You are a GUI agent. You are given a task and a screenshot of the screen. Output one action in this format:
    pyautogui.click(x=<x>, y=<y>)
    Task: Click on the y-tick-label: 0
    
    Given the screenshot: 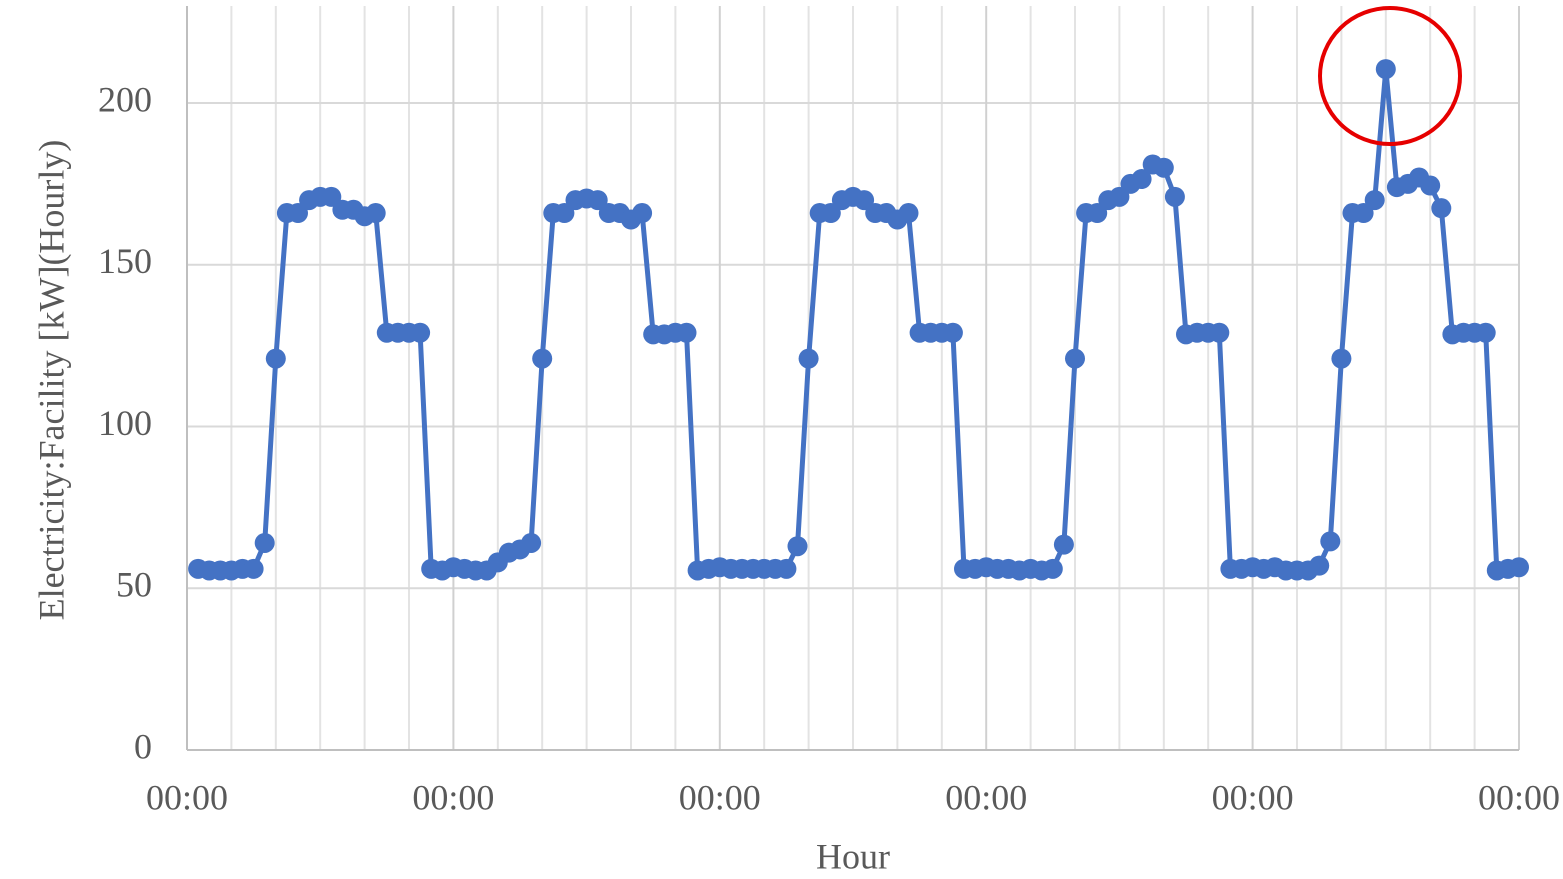 What is the action you would take?
    pyautogui.click(x=143, y=746)
    